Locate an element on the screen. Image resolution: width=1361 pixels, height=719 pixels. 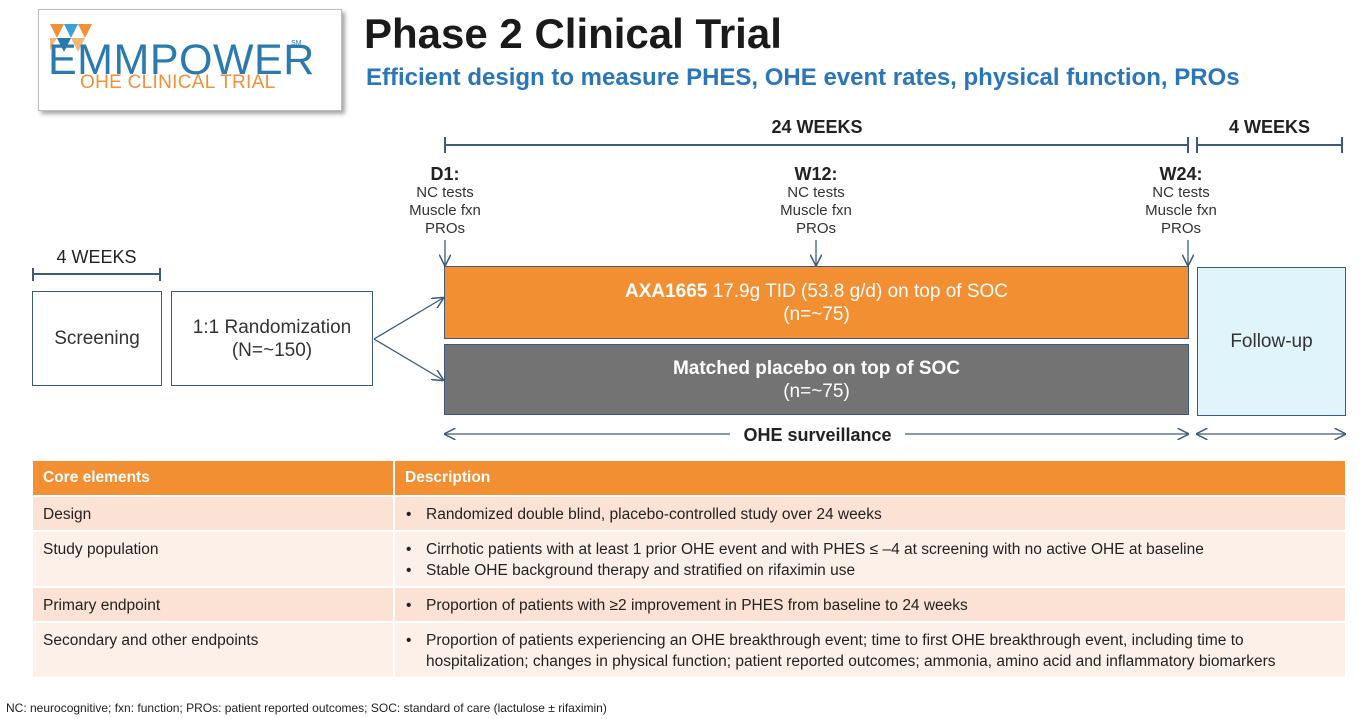
logo-service-mark: SM is located at coordinates (296, 43).